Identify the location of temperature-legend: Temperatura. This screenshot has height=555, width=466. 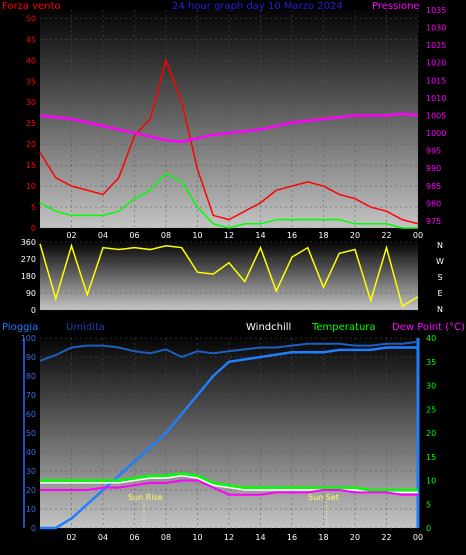
(343, 327).